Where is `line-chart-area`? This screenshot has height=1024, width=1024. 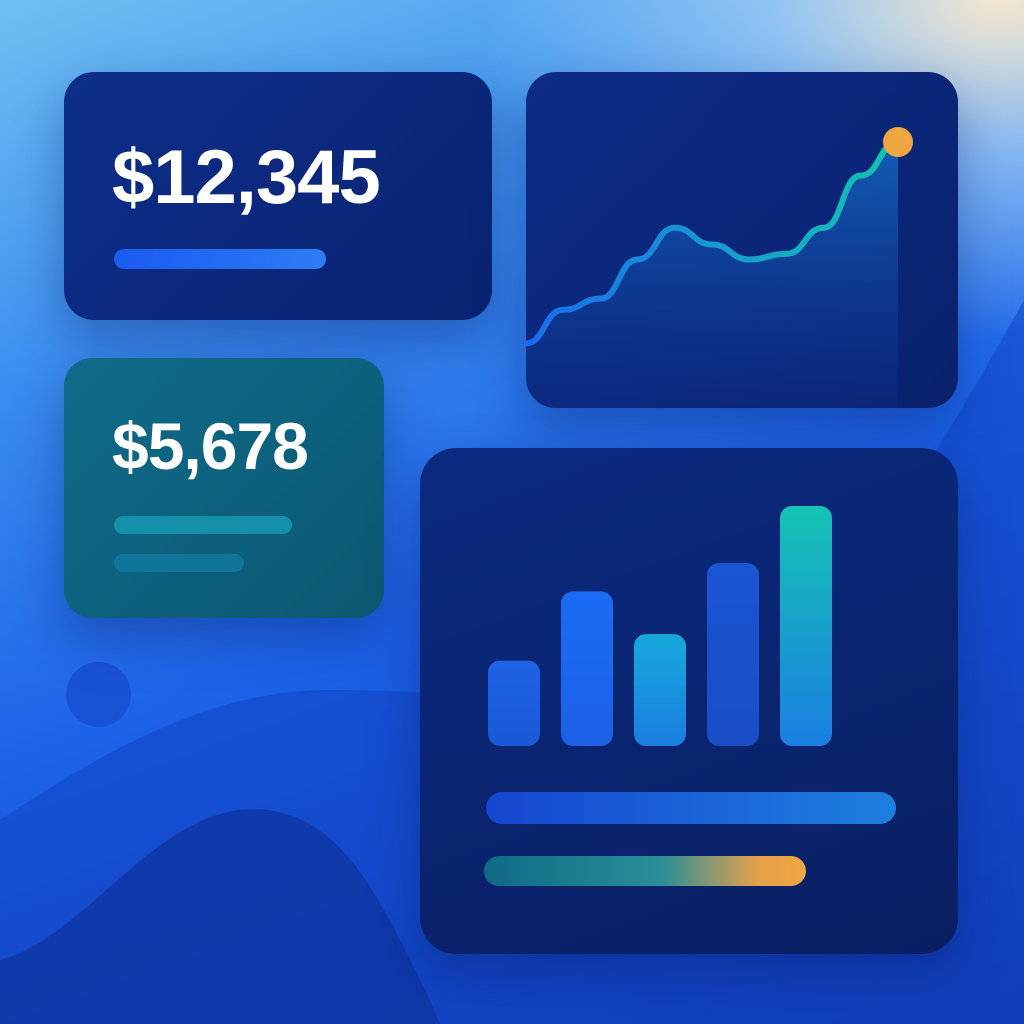 line-chart-area is located at coordinates (712, 275).